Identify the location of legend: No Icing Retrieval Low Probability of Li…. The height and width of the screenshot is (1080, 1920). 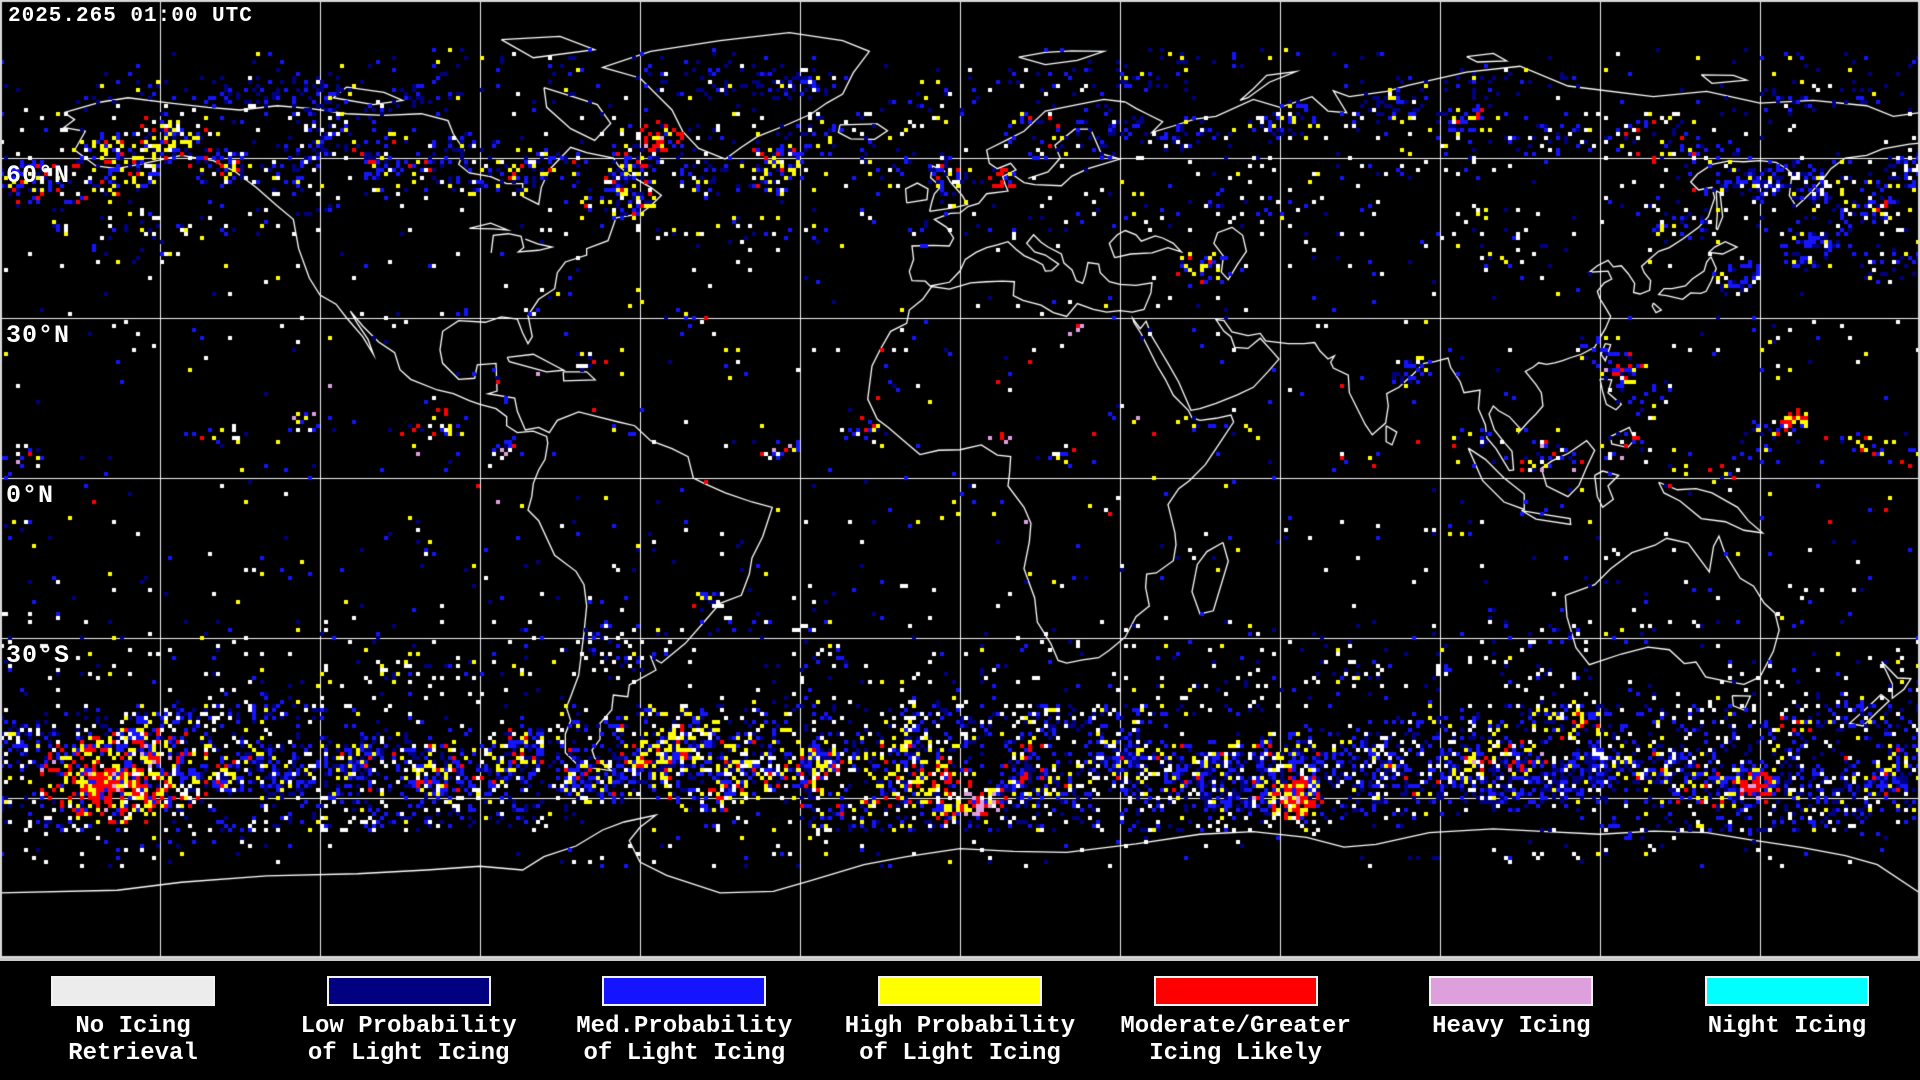
(960, 1020).